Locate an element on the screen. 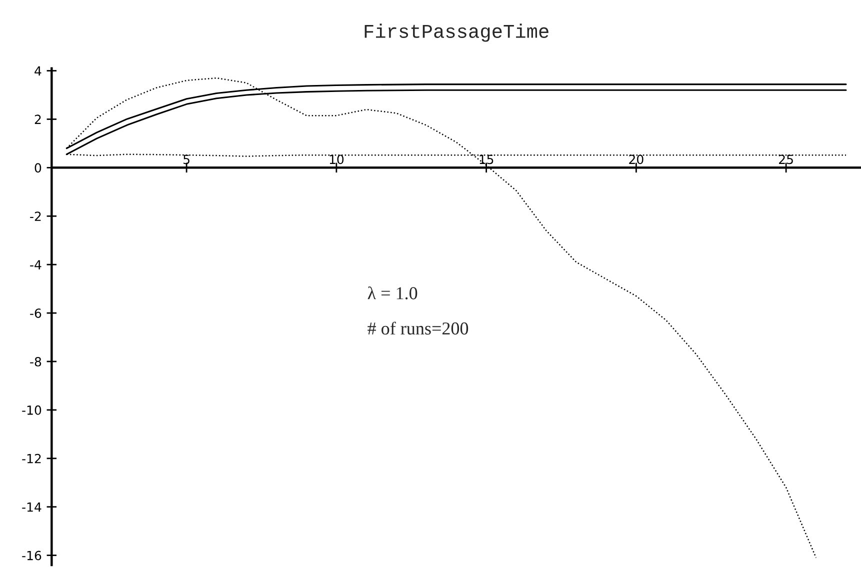 This screenshot has height=567, width=861. y-tick-label: -14 is located at coordinates (32, 507).